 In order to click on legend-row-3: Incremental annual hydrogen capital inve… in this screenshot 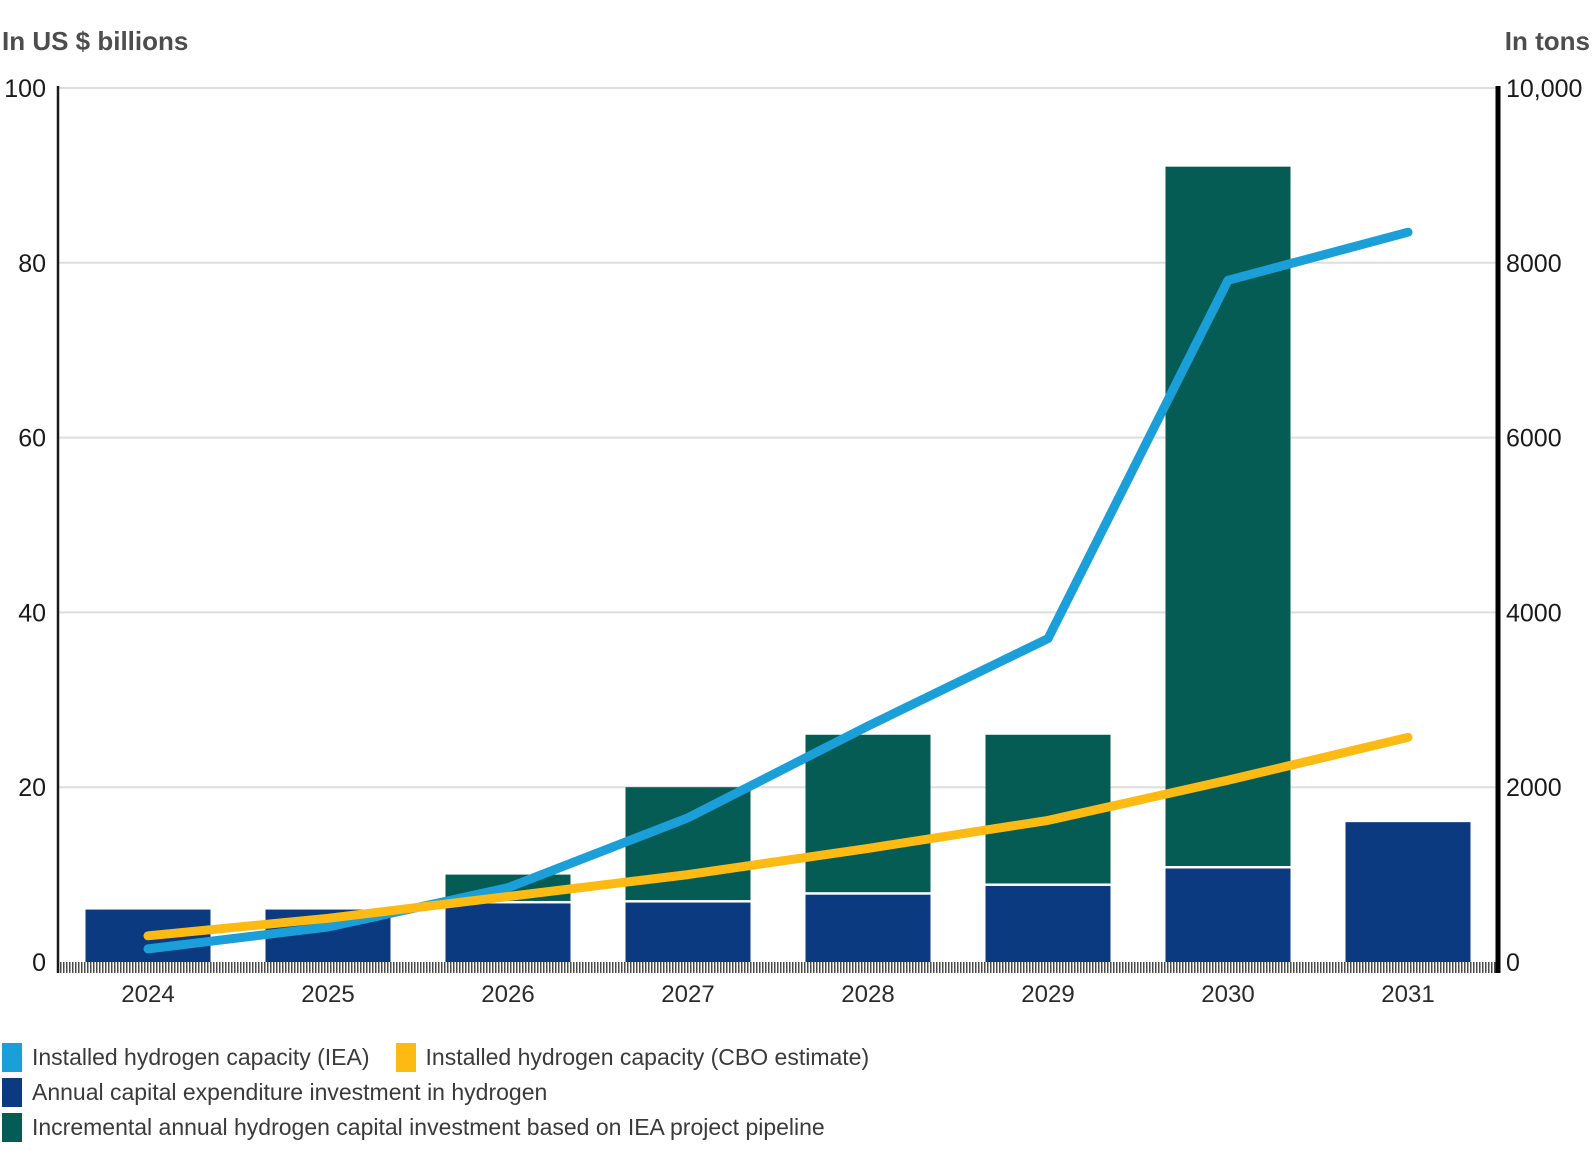, I will do `click(782, 1127)`.